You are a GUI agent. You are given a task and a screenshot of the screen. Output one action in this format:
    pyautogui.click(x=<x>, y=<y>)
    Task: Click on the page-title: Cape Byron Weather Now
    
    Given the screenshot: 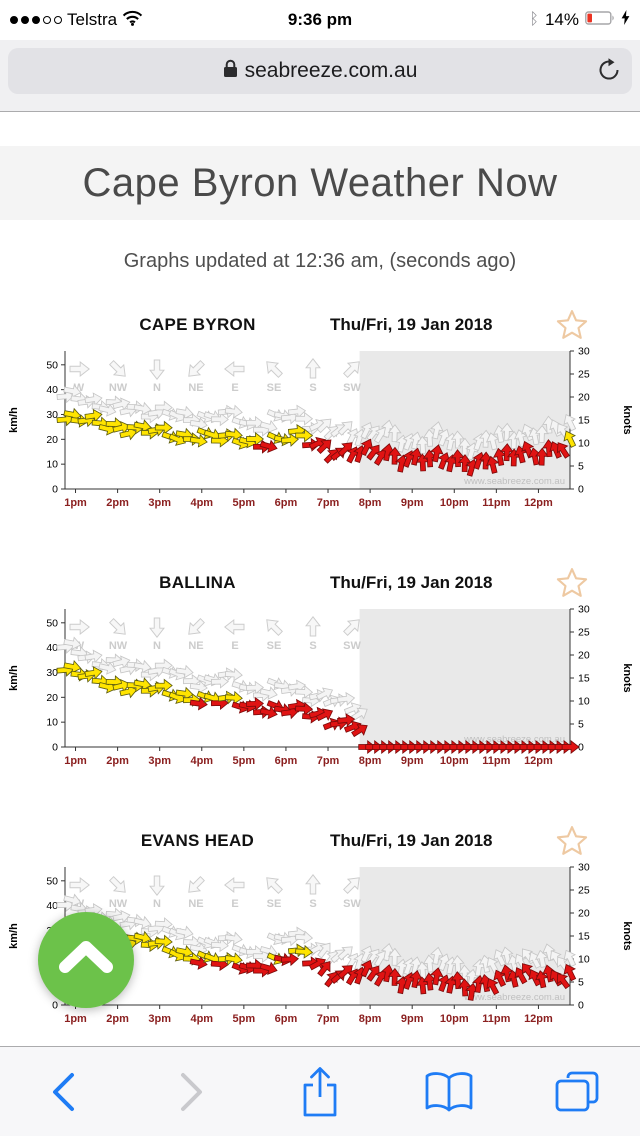 What is the action you would take?
    pyautogui.click(x=320, y=182)
    